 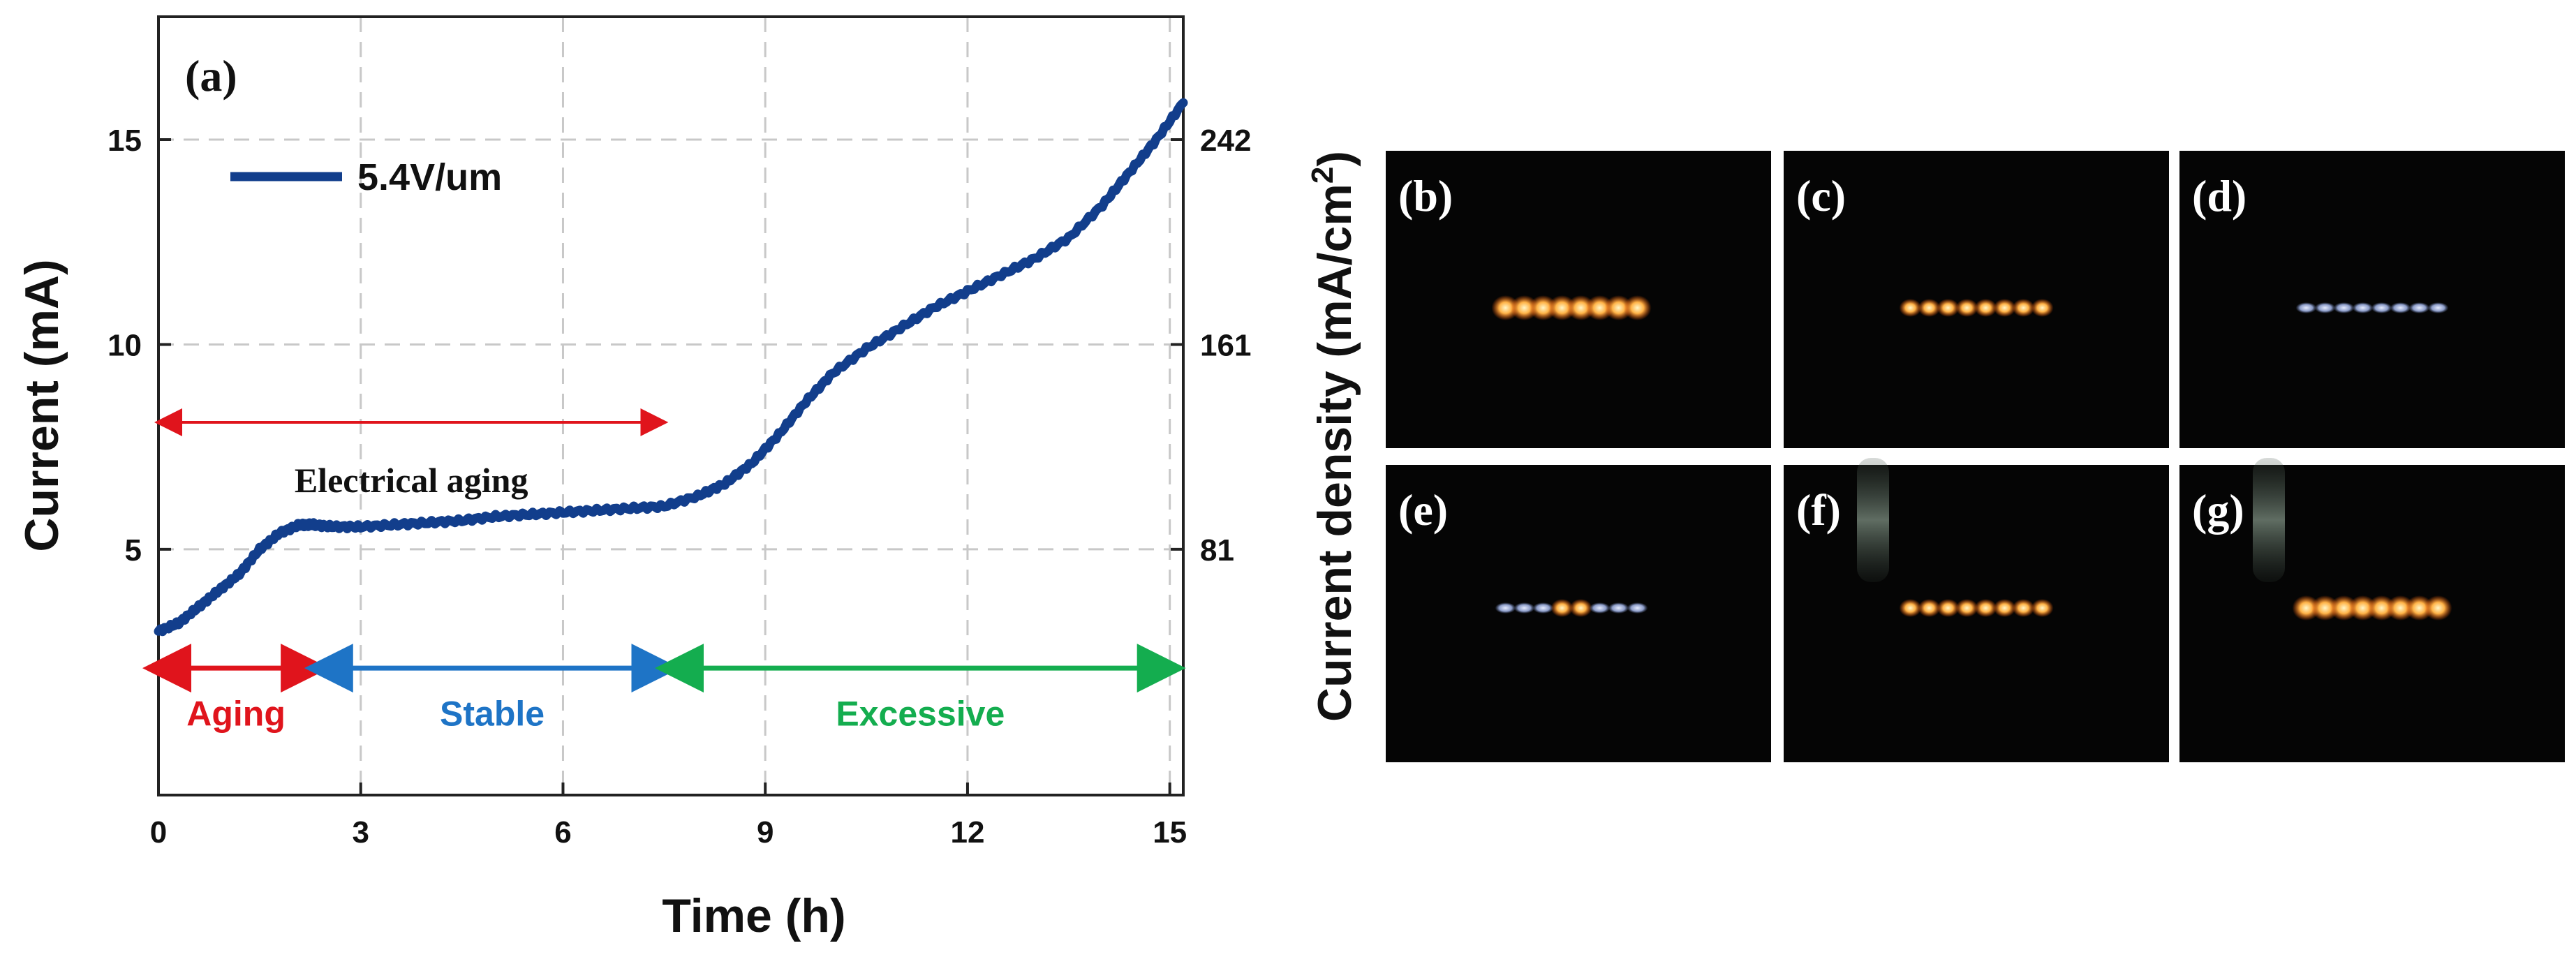 What do you see at coordinates (429, 177) in the screenshot?
I see `legend-label: 5.4V/um` at bounding box center [429, 177].